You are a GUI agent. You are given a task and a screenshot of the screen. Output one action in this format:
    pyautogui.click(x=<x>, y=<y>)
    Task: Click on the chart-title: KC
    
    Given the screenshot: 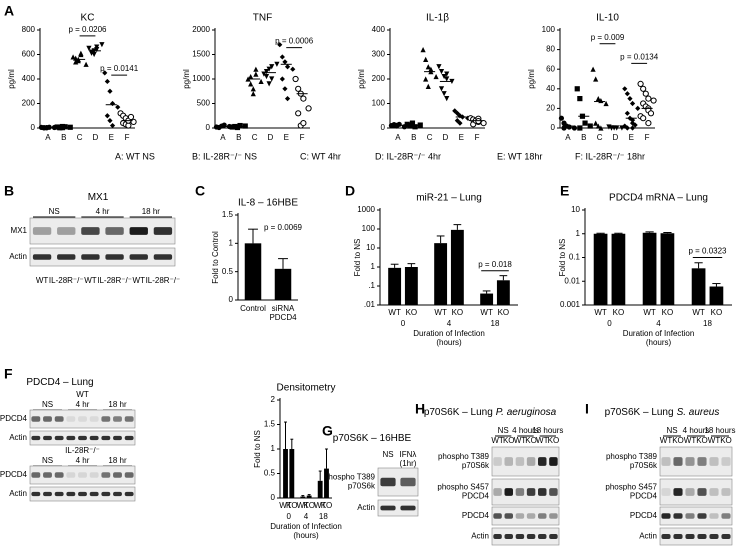 What is the action you would take?
    pyautogui.click(x=88, y=18)
    